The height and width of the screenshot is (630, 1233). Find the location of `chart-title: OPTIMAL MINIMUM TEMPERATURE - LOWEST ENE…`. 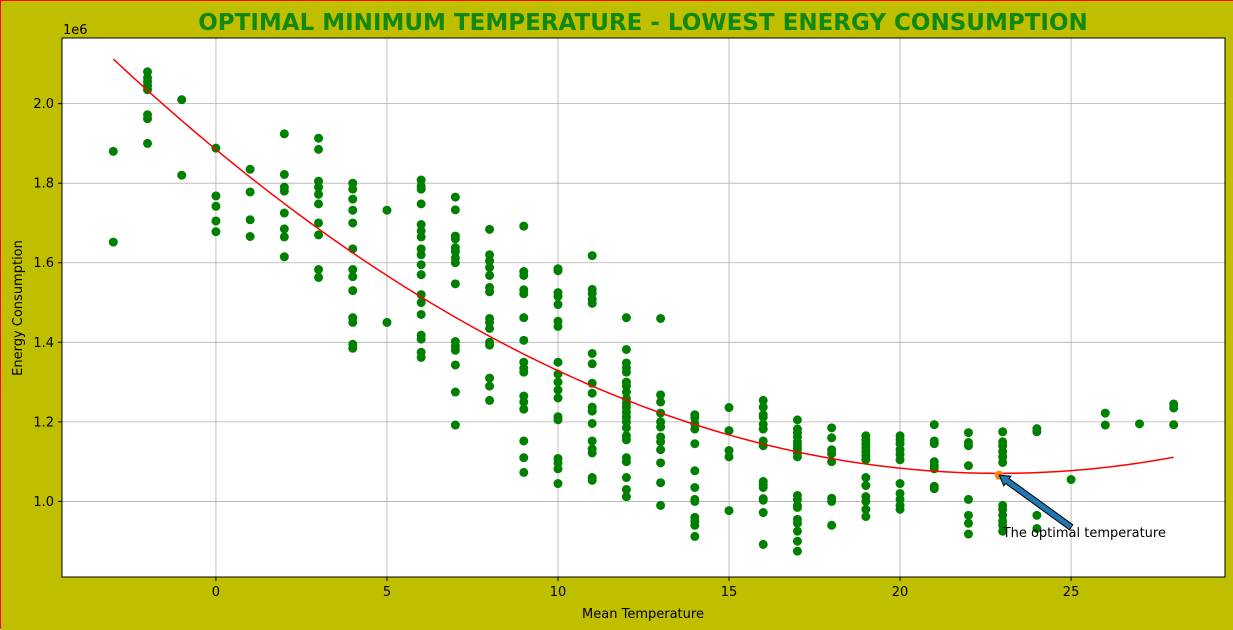

chart-title: OPTIMAL MINIMUM TEMPERATURE - LOWEST ENE… is located at coordinates (643, 23).